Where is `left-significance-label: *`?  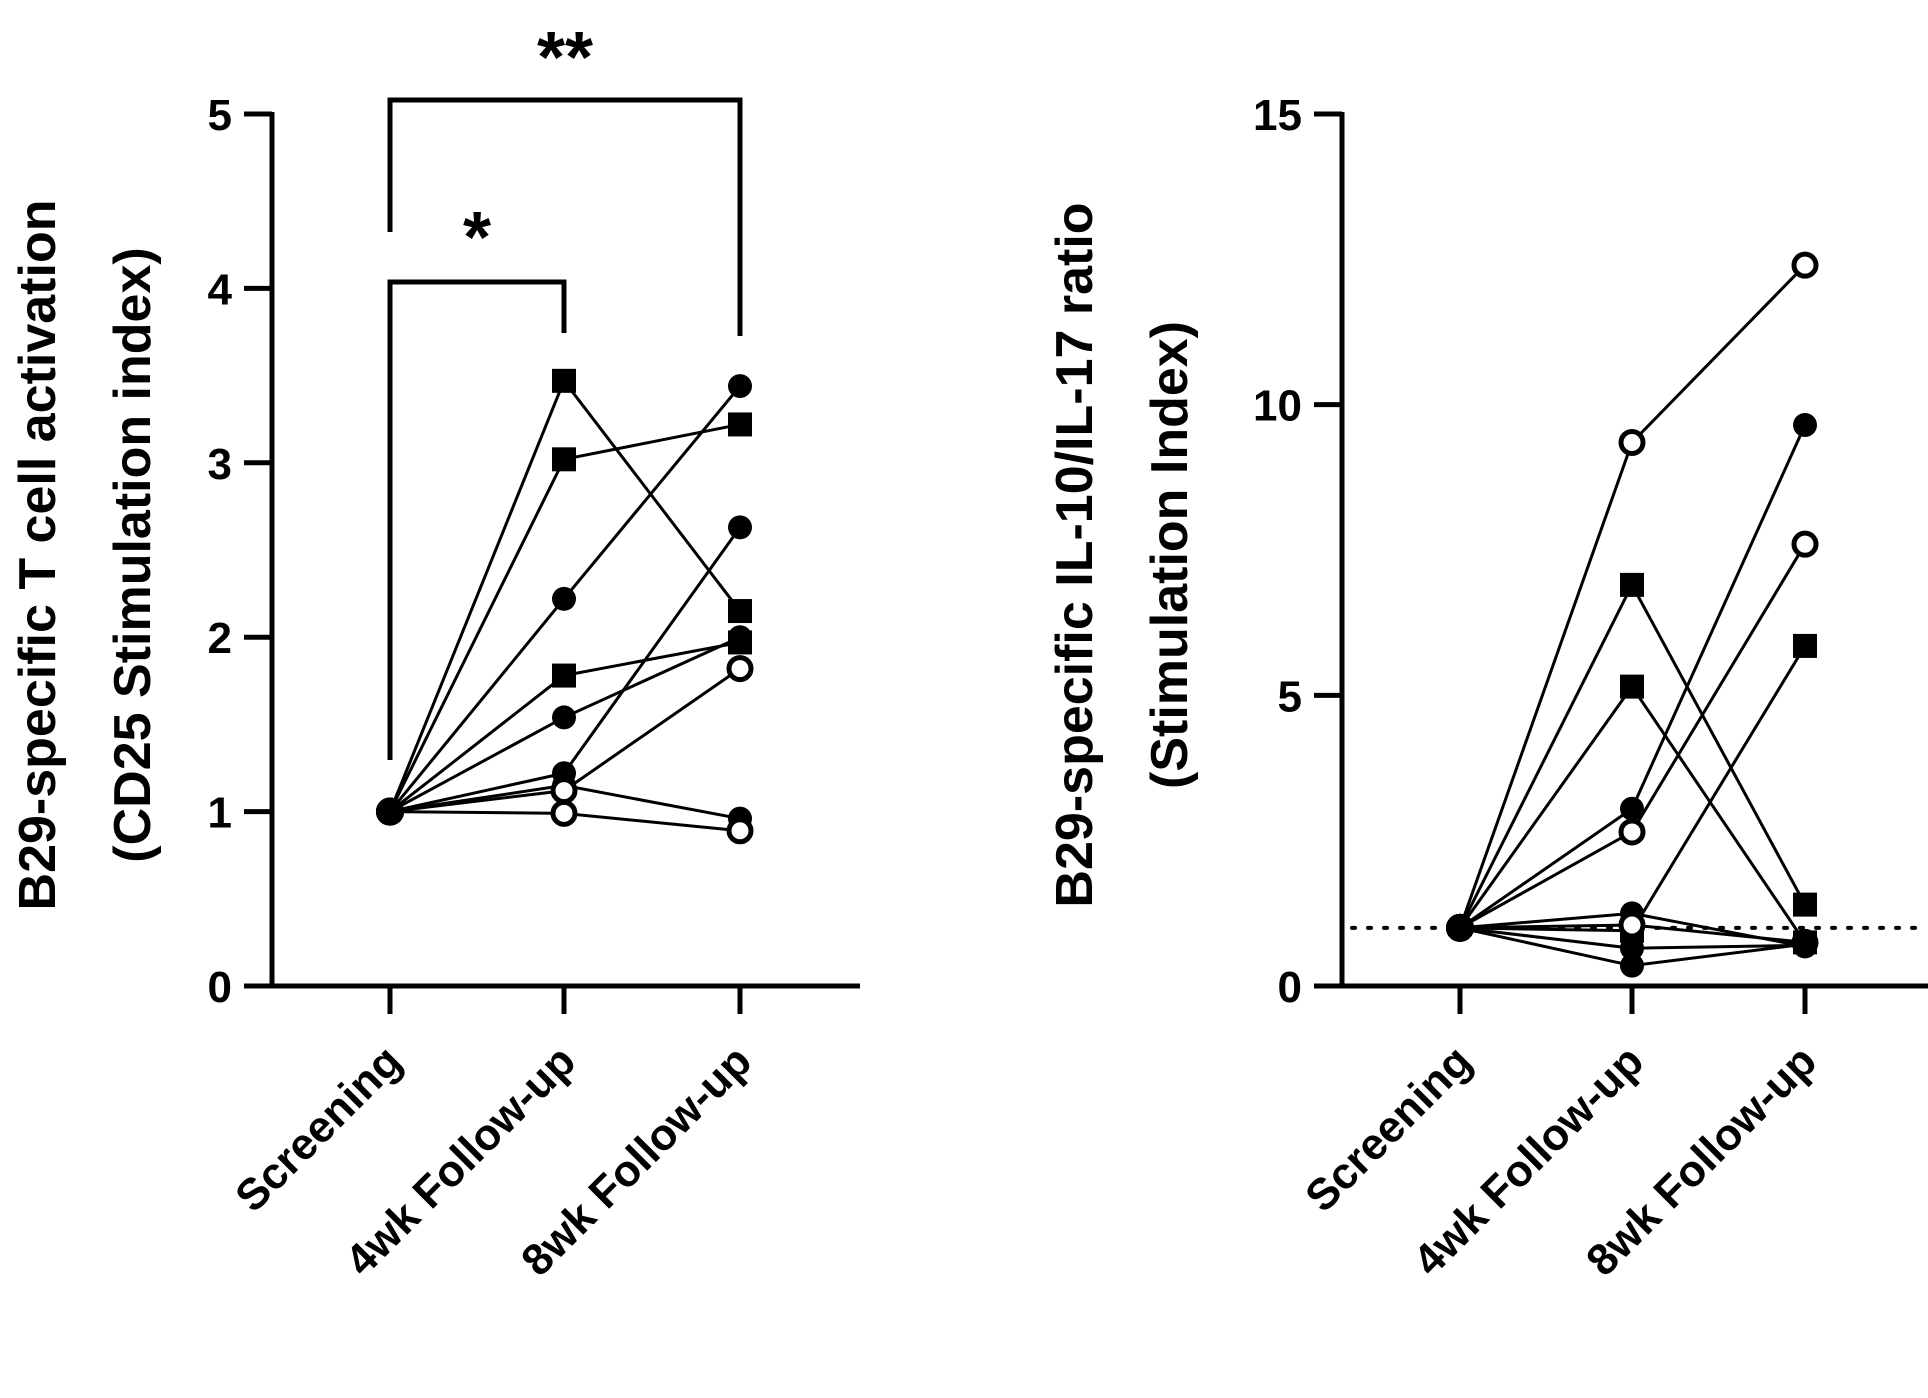
left-significance-label: * is located at coordinates (477, 238).